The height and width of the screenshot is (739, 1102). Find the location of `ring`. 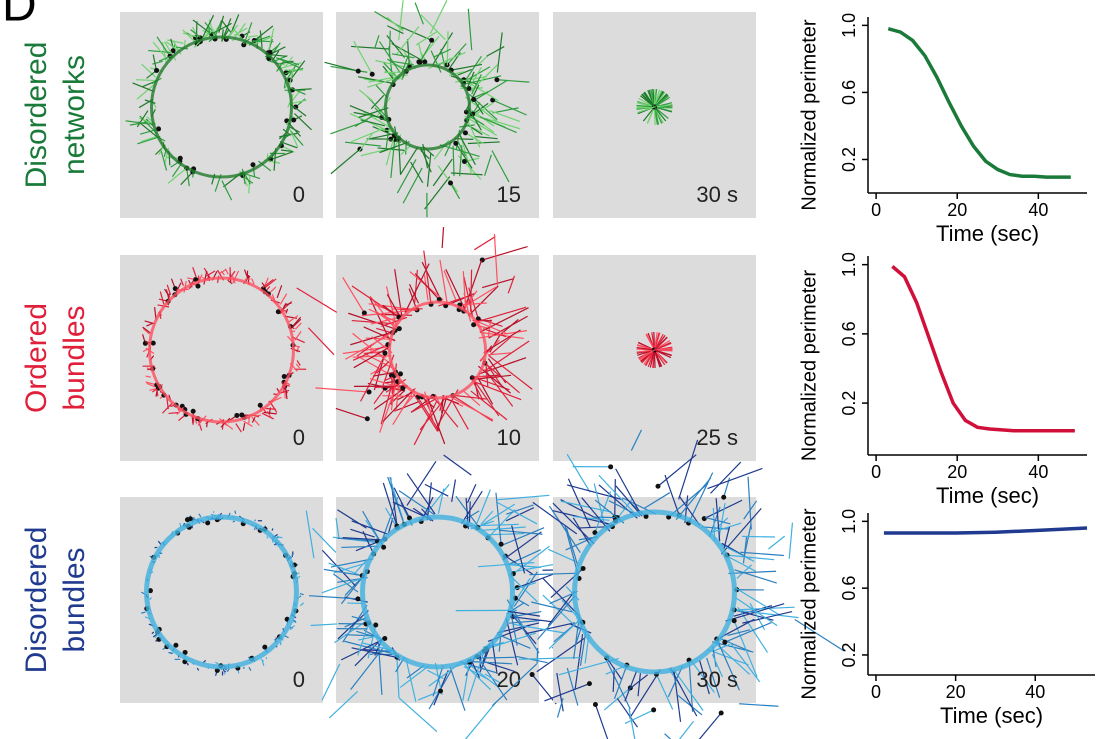

ring is located at coordinates (437, 350).